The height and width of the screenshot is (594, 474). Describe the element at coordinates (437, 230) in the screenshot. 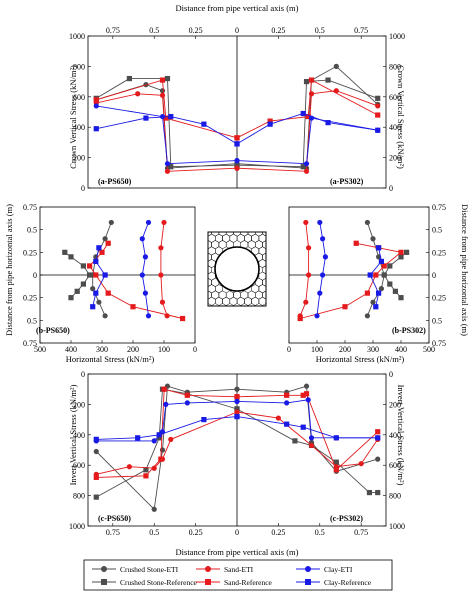

I see `horizontal-y-tick-right: 0.5` at that location.